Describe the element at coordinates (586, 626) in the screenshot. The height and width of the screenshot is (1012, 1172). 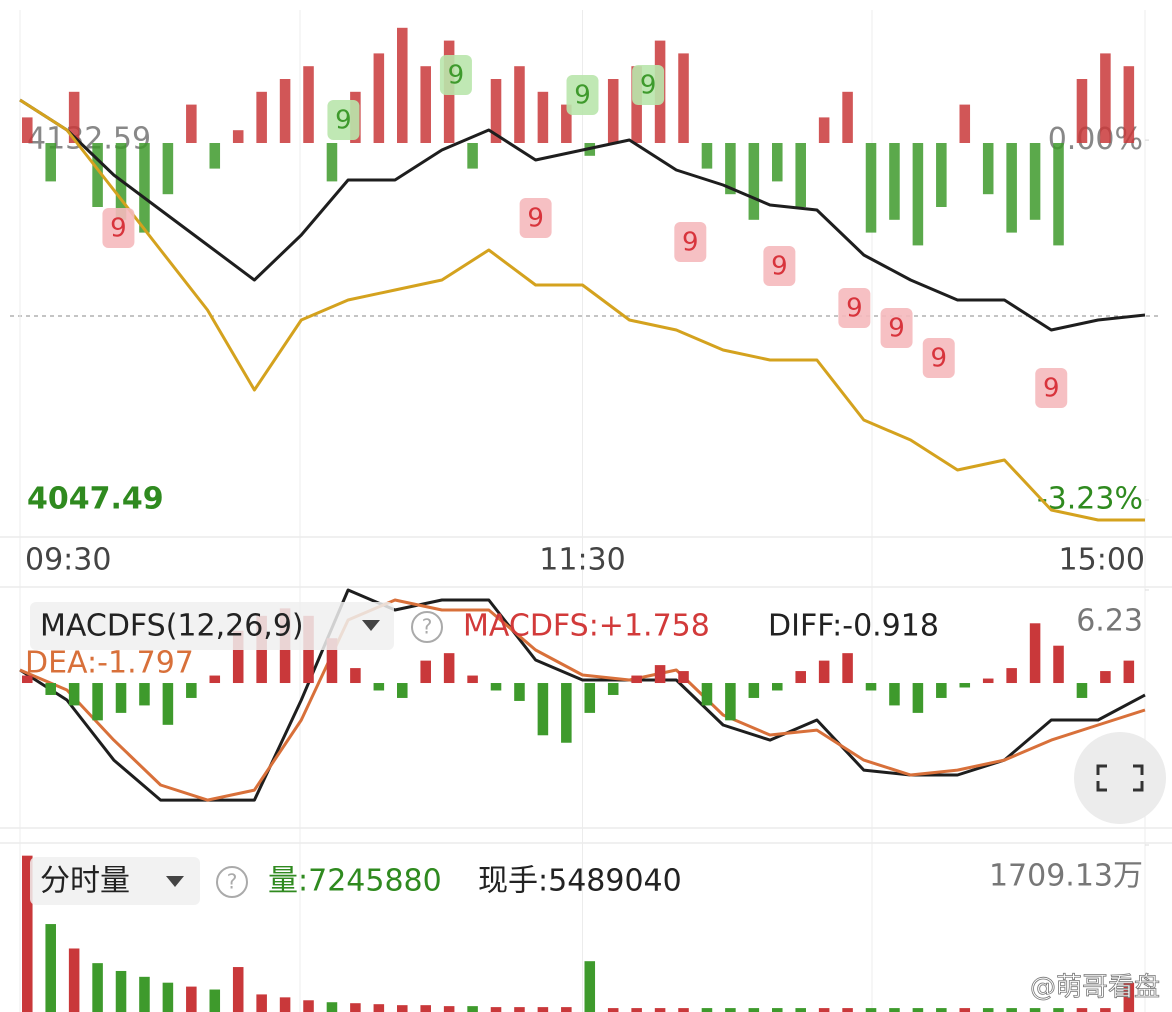
I see `macd-label: MACDFS:+1.758` at that location.